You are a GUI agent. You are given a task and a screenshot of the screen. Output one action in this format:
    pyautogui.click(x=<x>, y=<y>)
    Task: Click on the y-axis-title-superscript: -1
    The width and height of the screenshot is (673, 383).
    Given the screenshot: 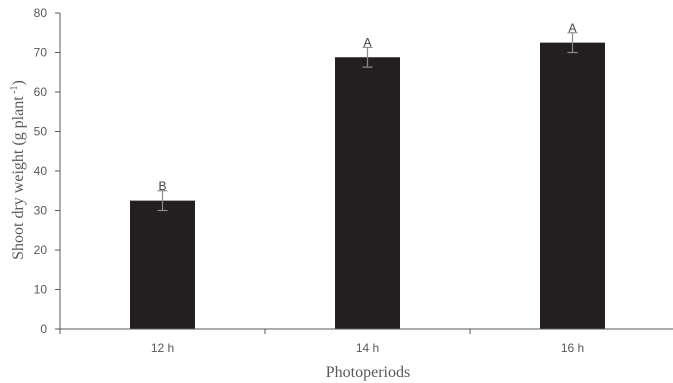 What is the action you would take?
    pyautogui.click(x=14, y=90)
    